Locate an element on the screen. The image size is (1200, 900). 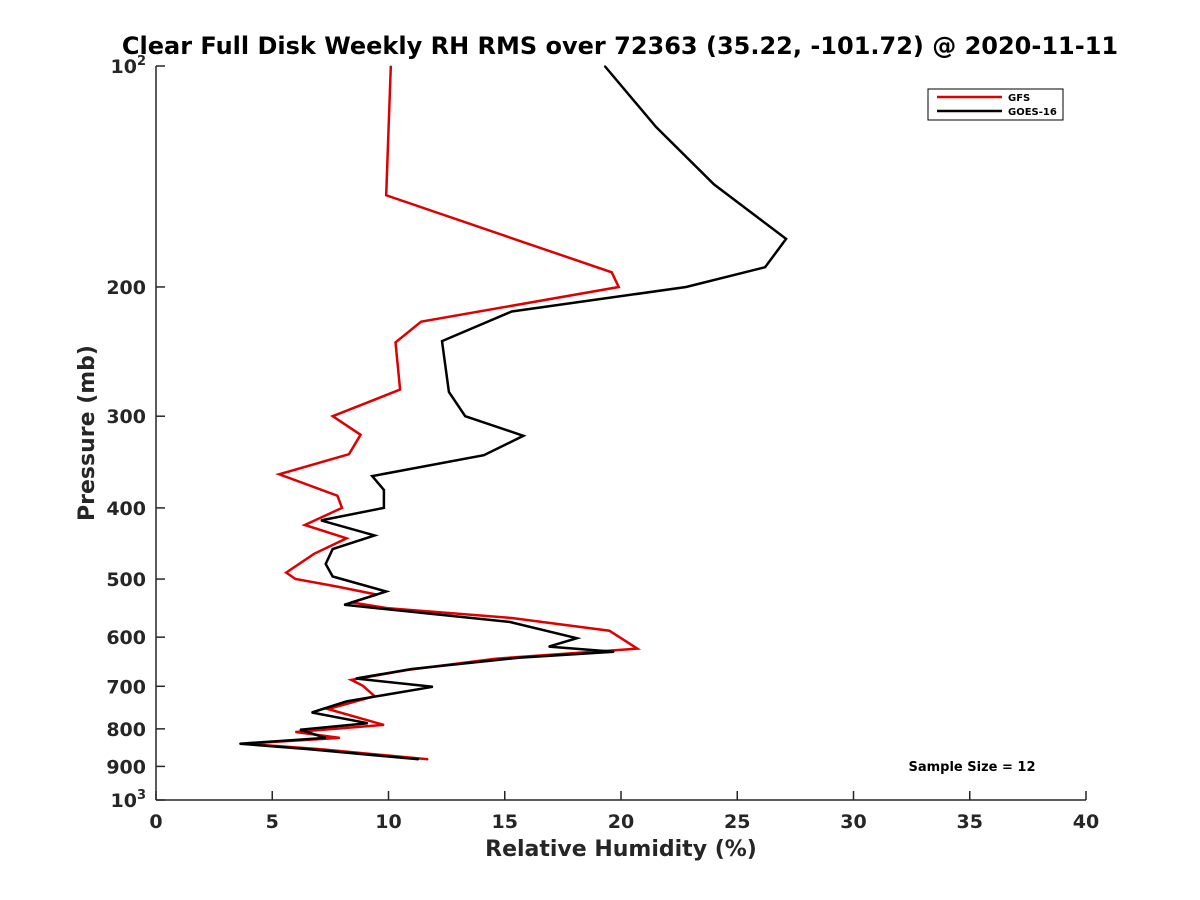
x-tick-label: 35 is located at coordinates (970, 822).